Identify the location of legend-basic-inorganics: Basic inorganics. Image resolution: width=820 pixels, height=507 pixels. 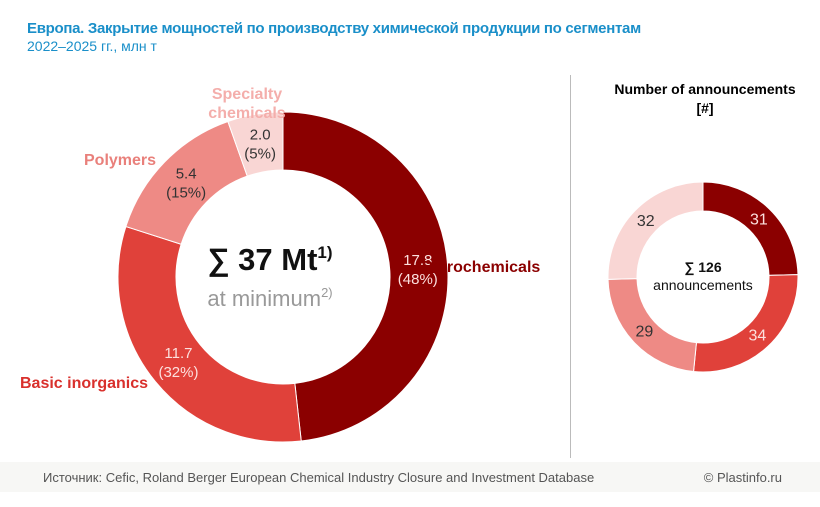
(84, 383).